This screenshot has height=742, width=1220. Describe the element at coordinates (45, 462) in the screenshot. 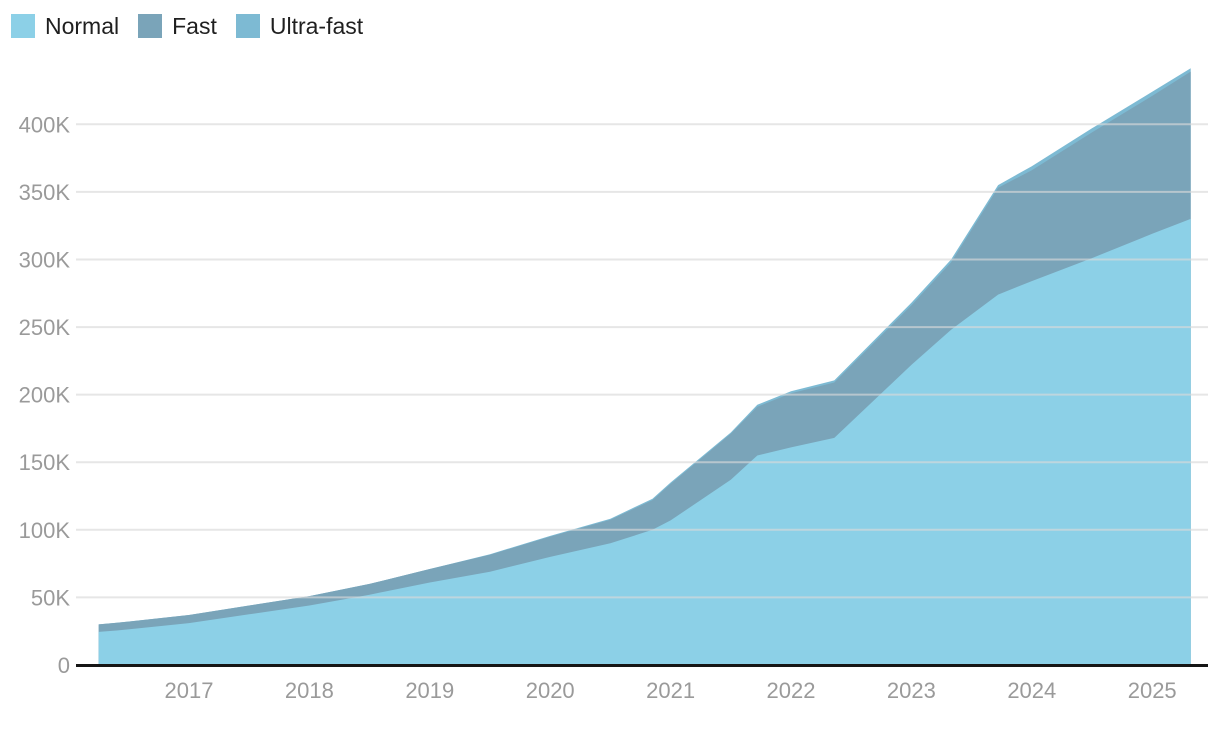

I see `y-tick-label: 150K` at that location.